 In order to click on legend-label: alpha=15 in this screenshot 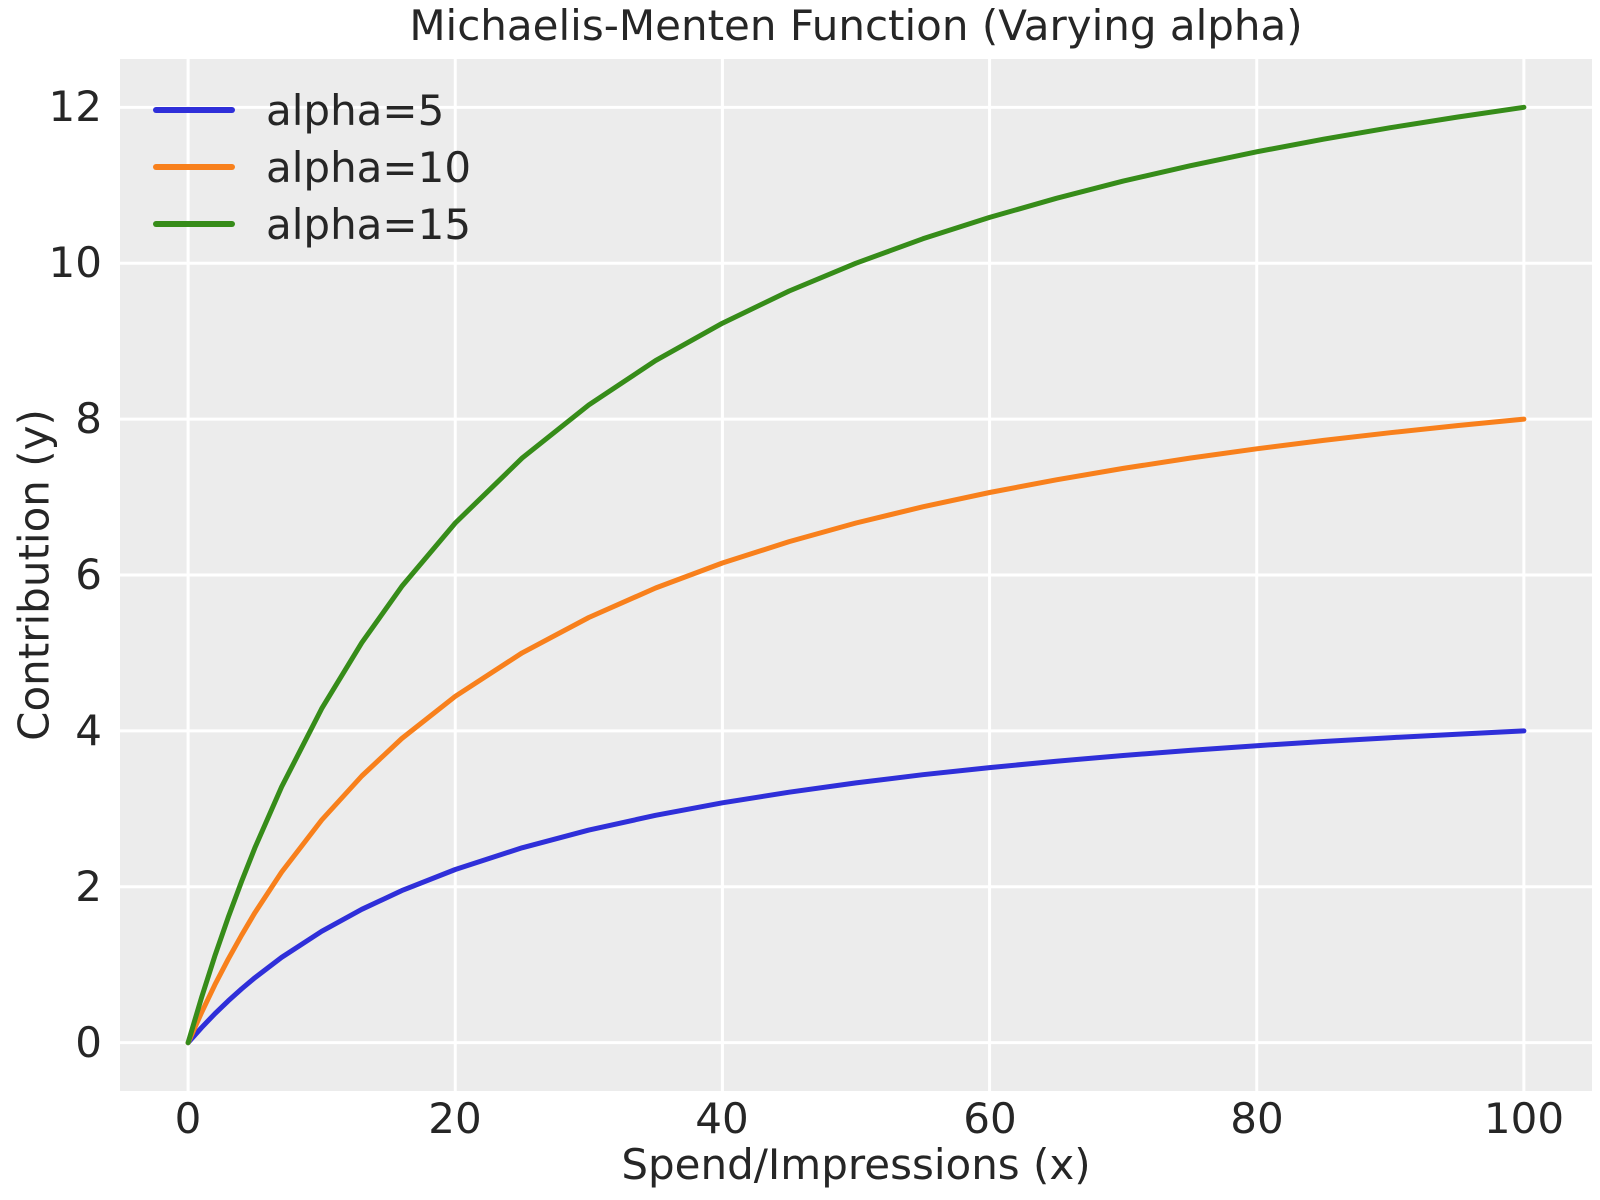, I will do `click(369, 224)`.